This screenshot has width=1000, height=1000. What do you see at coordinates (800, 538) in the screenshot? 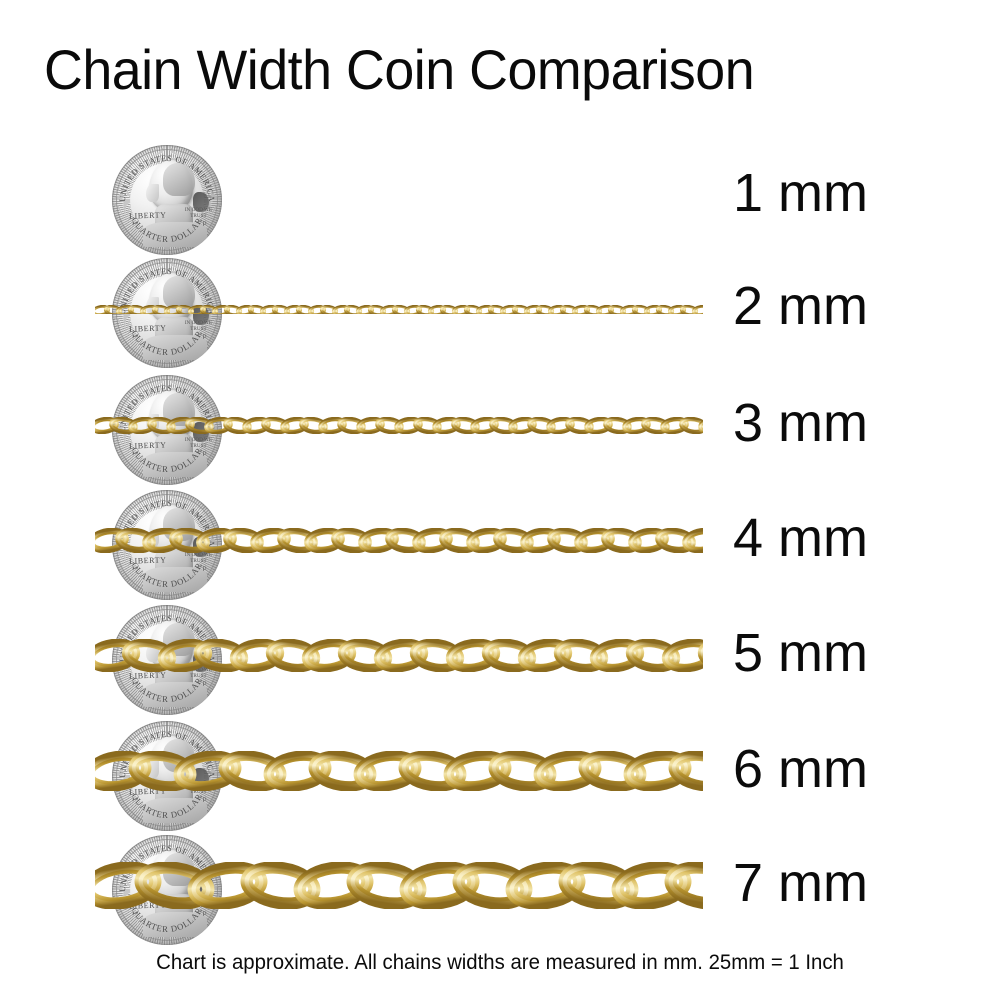
I see `chain-width-label-4mm: 4 mm` at bounding box center [800, 538].